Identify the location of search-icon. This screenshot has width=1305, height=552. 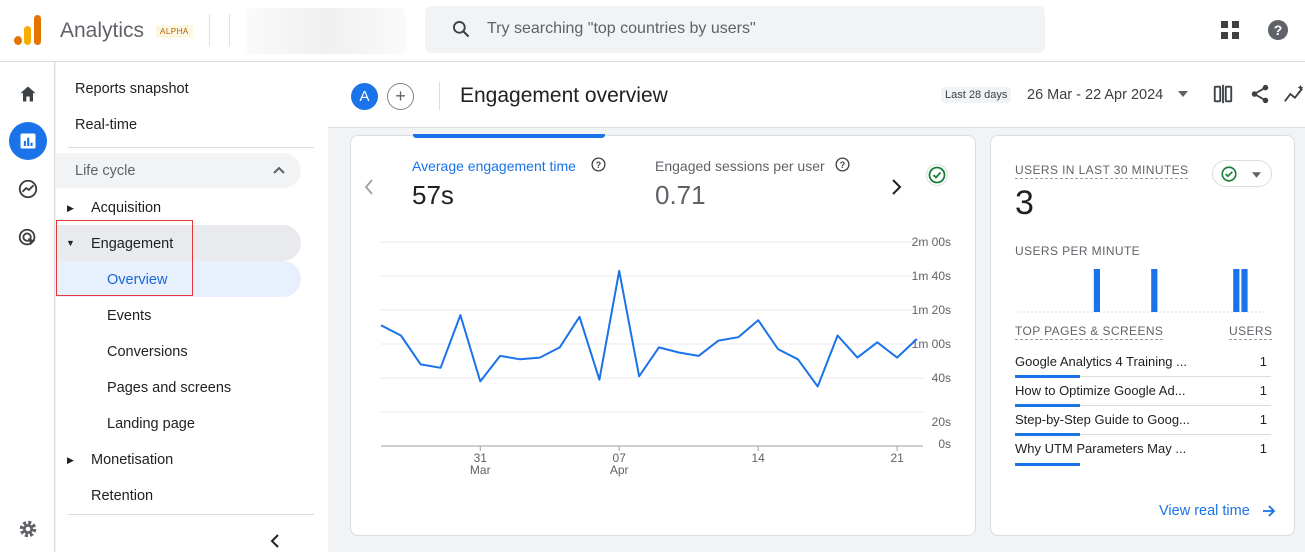
(461, 29).